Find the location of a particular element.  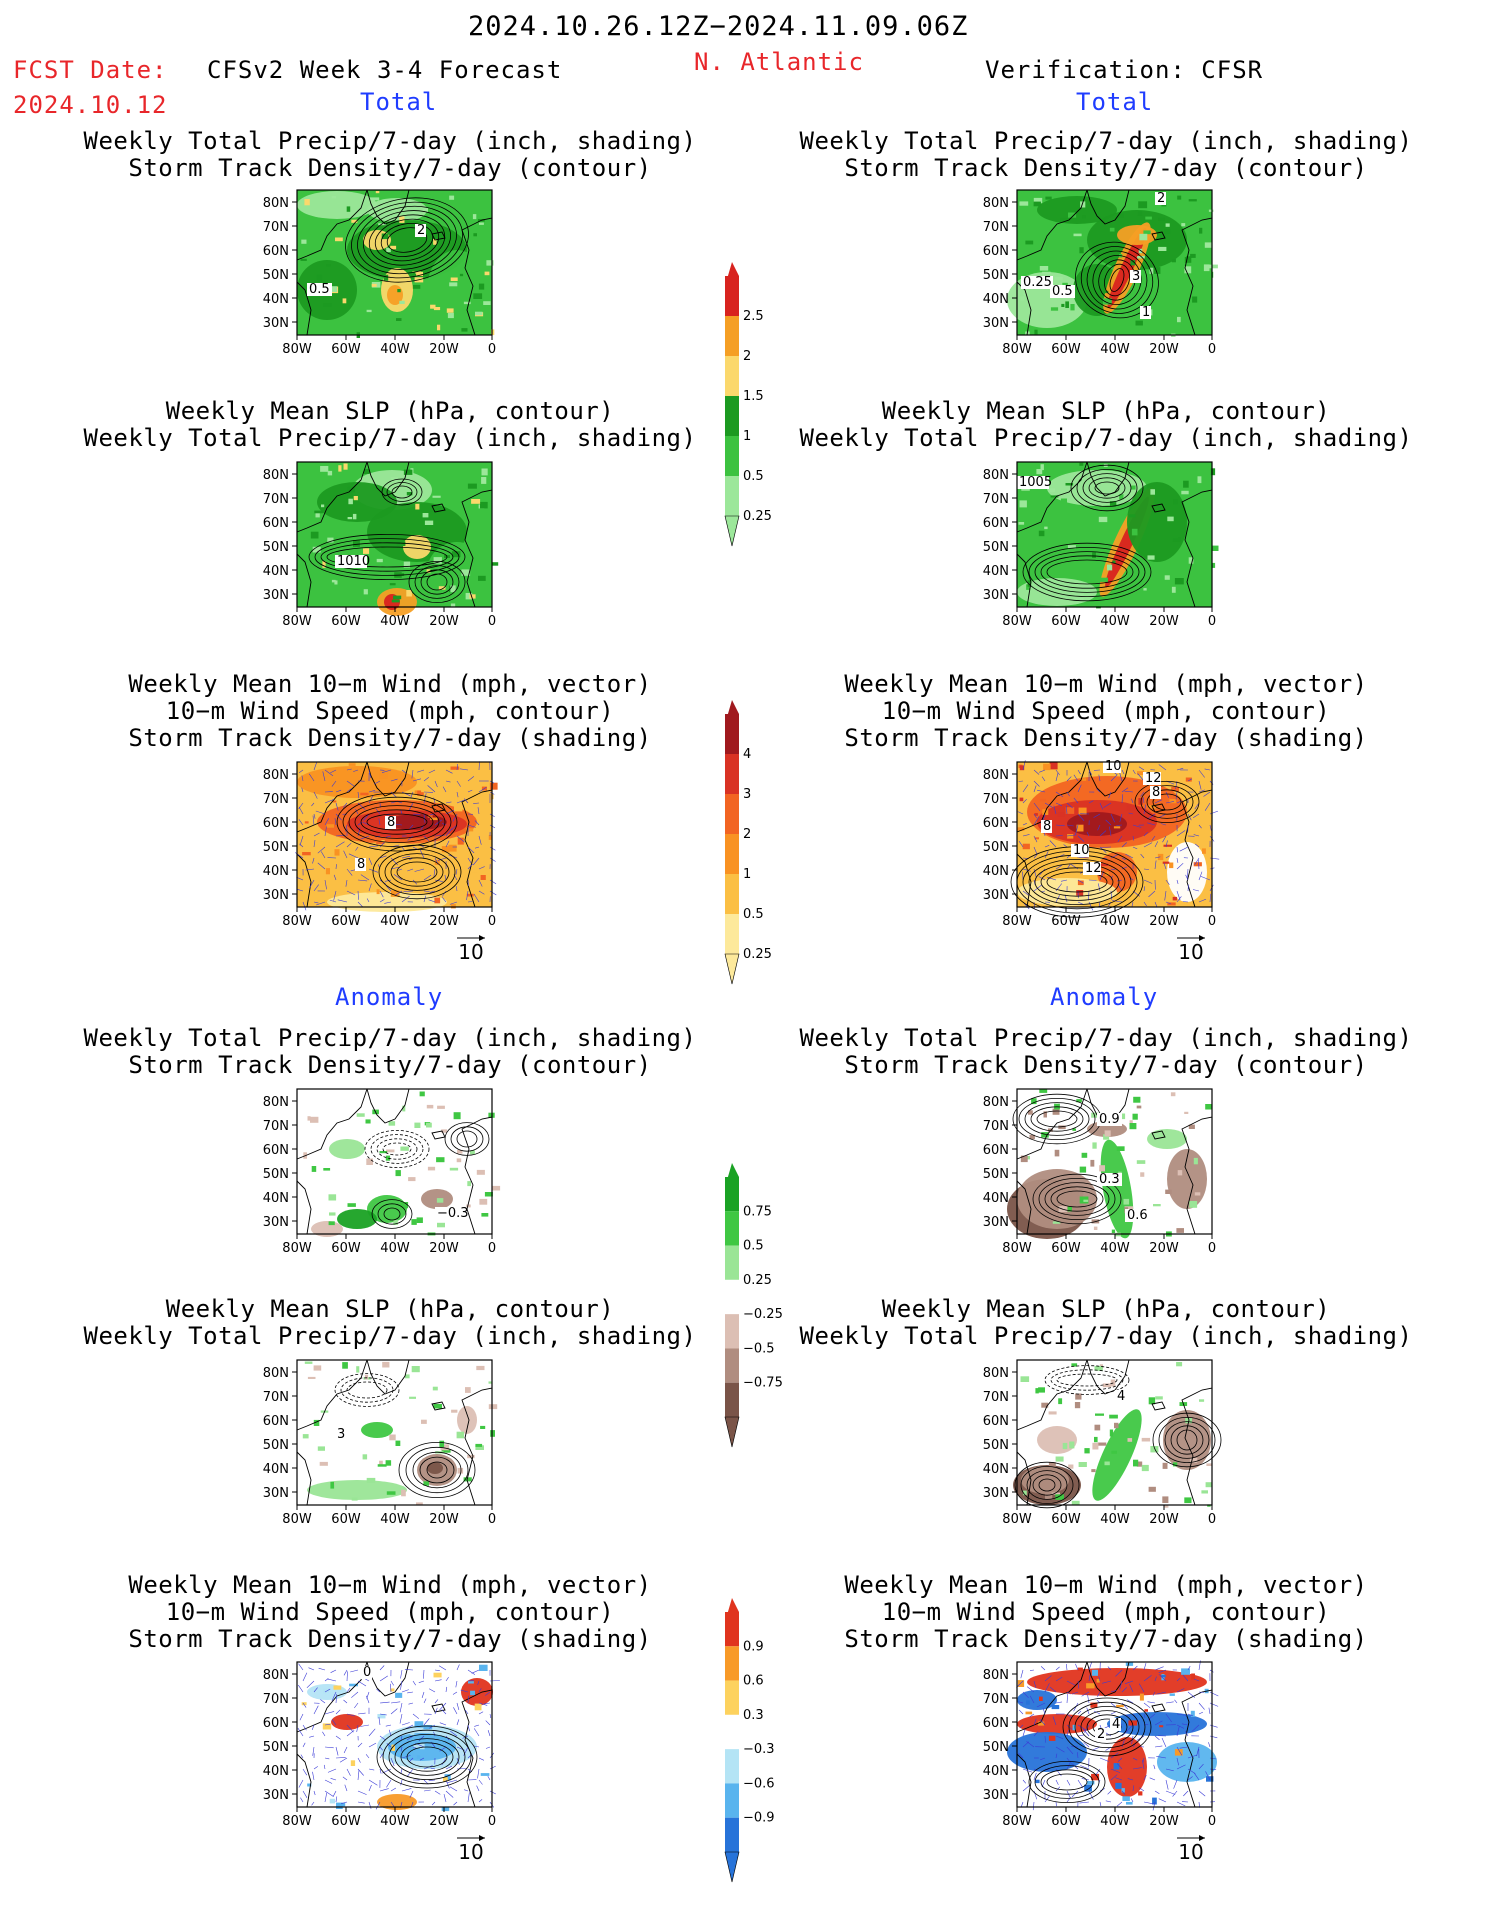

lon-tick-label: 80W is located at coordinates (297, 1519).